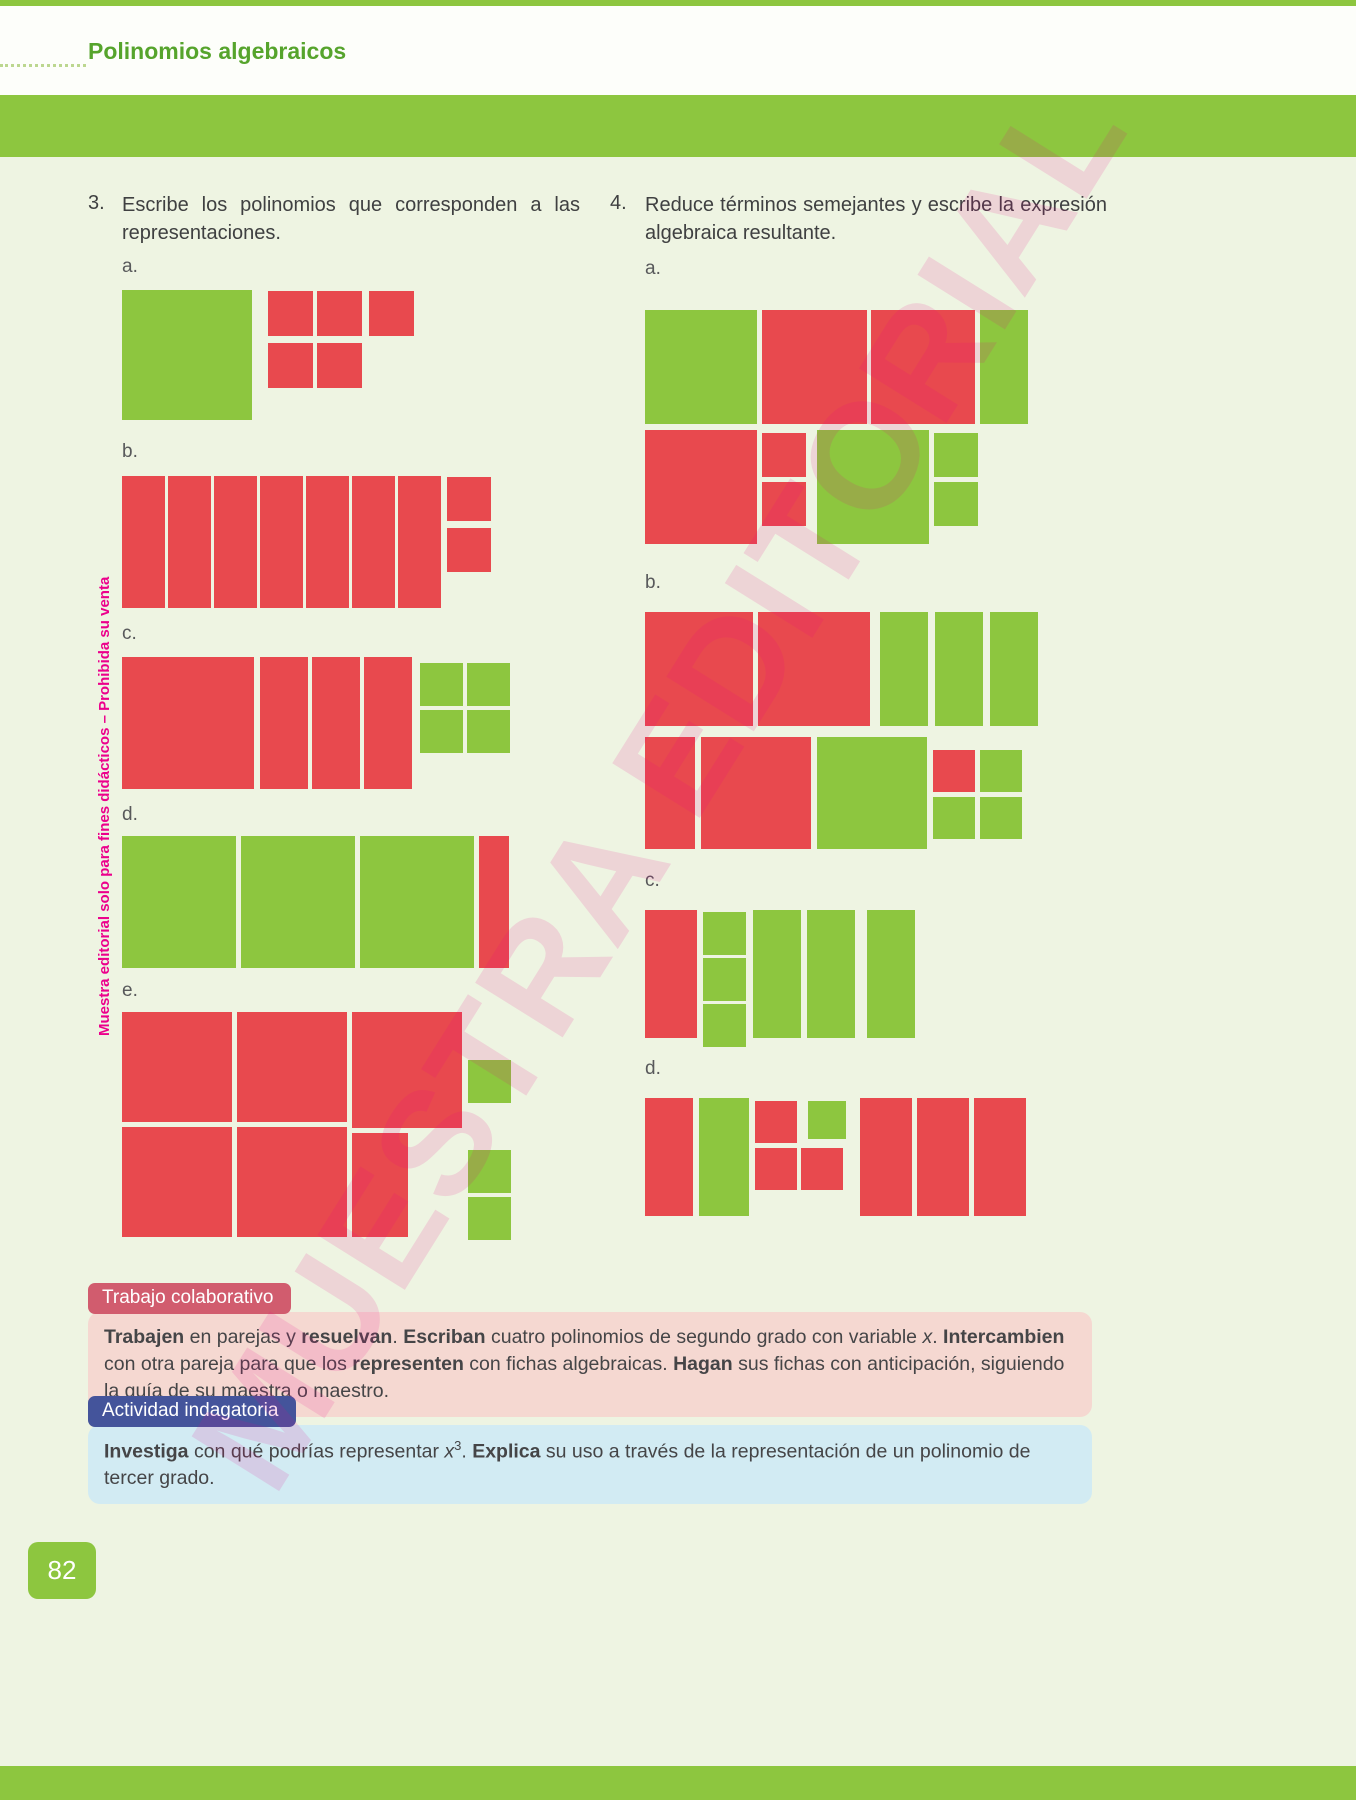 This screenshot has height=1800, width=1356. Describe the element at coordinates (130, 990) in the screenshot. I see `exercise-3-item-e-label: e.` at that location.